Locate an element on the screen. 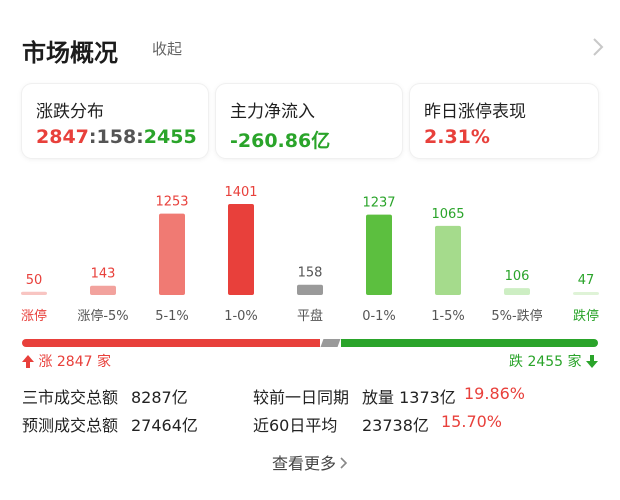 This screenshot has width=620, height=500. chart-value-label: 1253 is located at coordinates (171, 202).